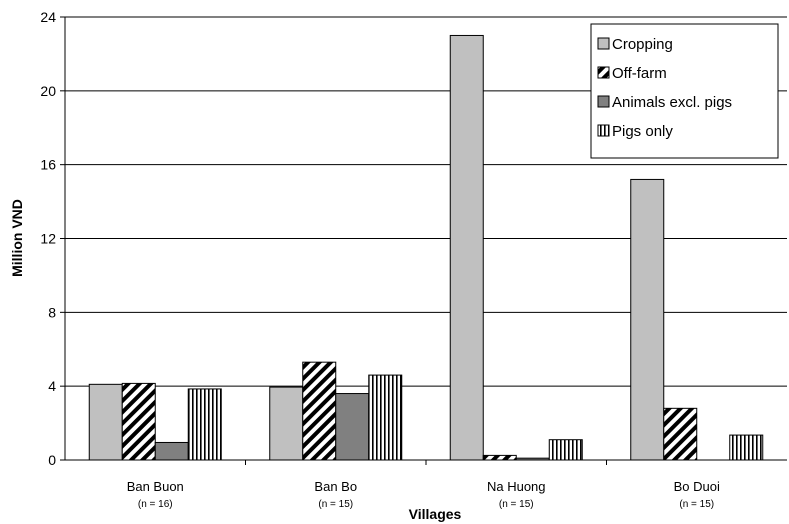 Image resolution: width=789 pixels, height=524 pixels. I want to click on legend-label: Pigs only, so click(642, 131).